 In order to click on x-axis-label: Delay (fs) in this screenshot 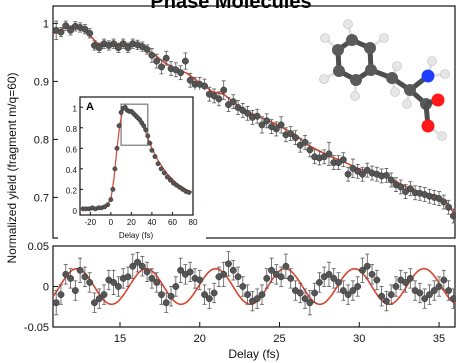, I will do `click(253, 354)`.